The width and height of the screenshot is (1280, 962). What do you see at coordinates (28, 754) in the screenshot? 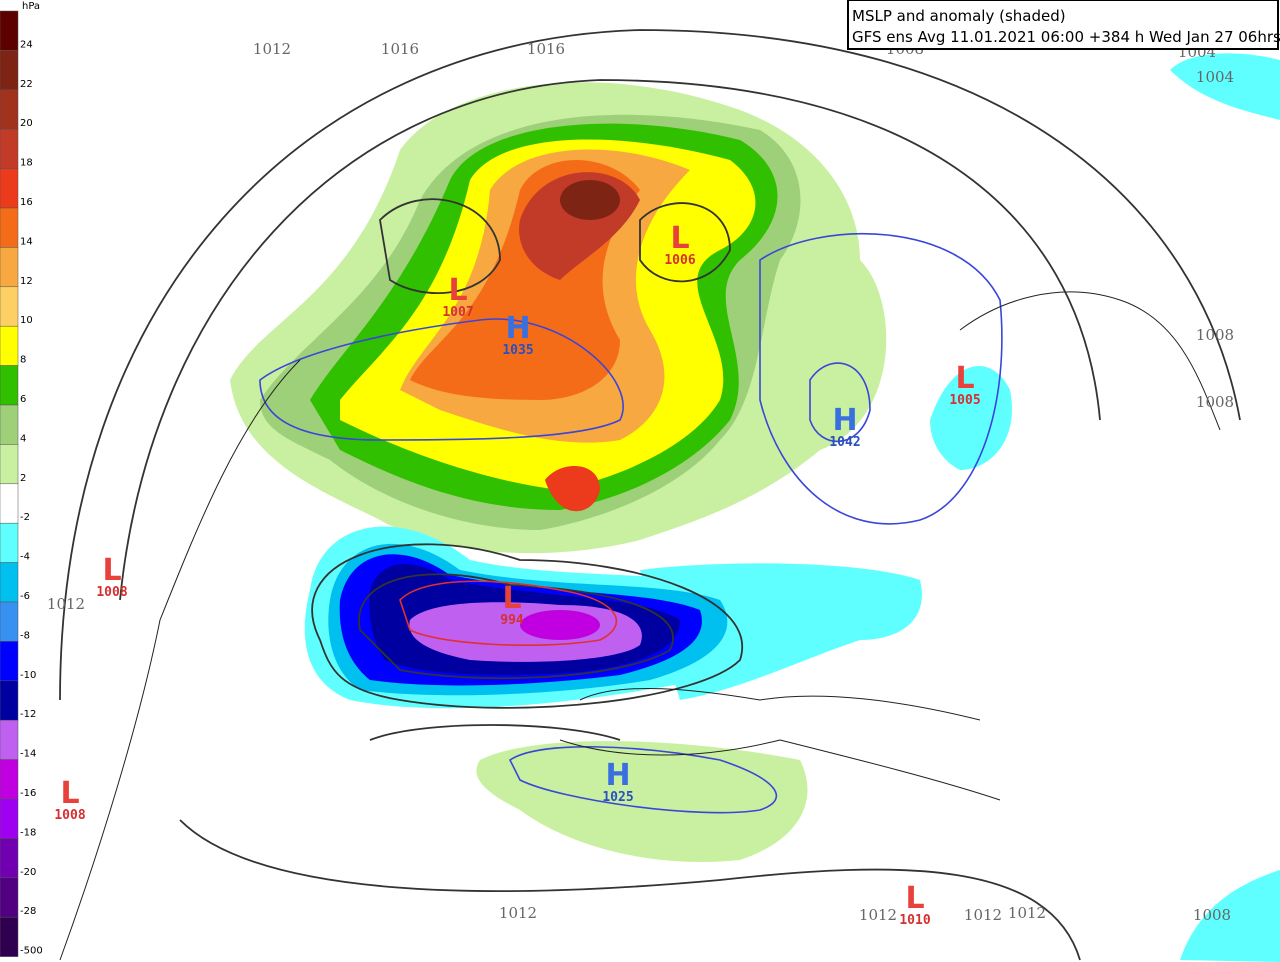
I see `colorbar-label: -14` at bounding box center [28, 754].